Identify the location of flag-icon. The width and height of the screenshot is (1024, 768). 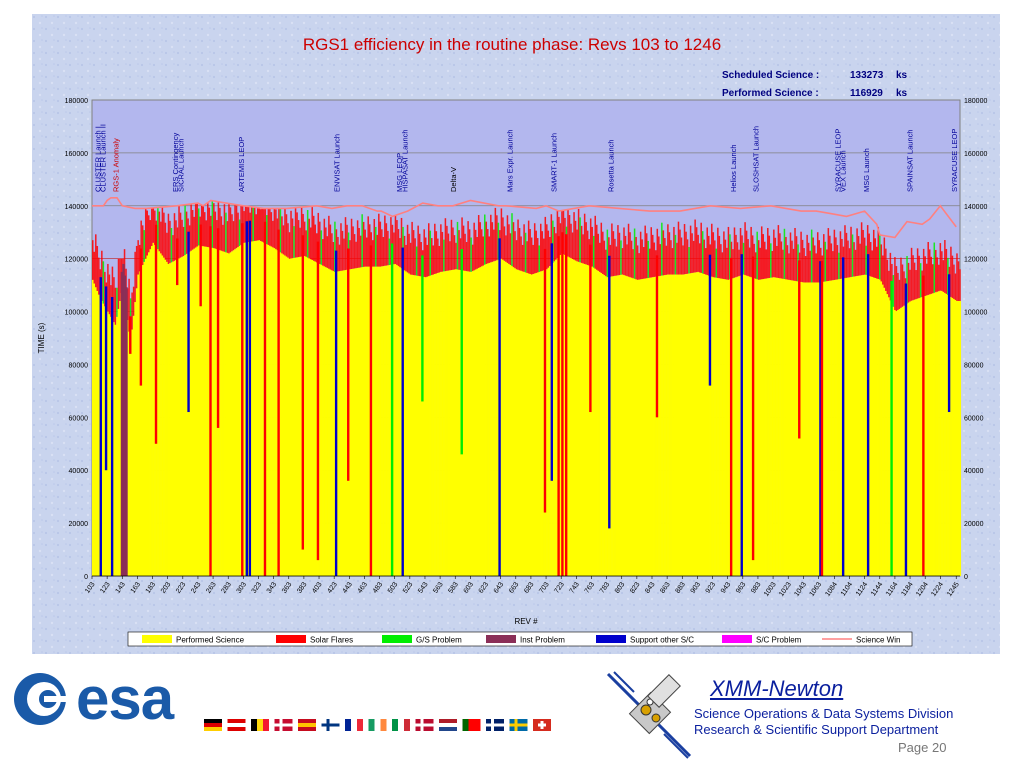
(471, 725).